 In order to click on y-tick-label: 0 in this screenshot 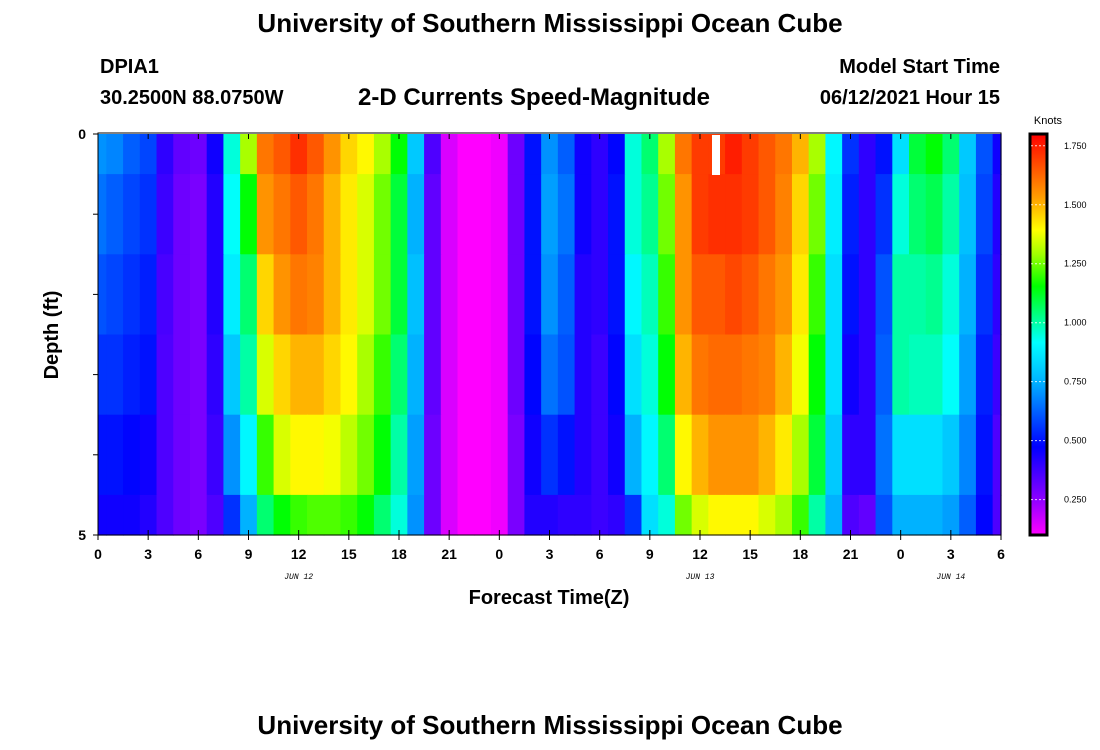, I will do `click(82, 134)`.